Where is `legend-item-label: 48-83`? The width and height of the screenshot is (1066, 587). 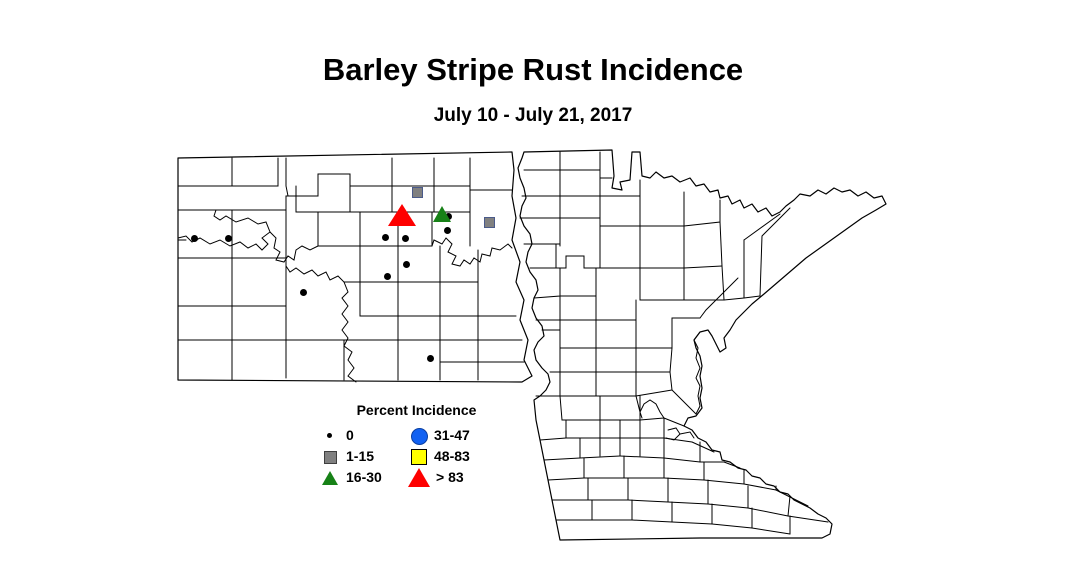
legend-item-label: 48-83 is located at coordinates (452, 456).